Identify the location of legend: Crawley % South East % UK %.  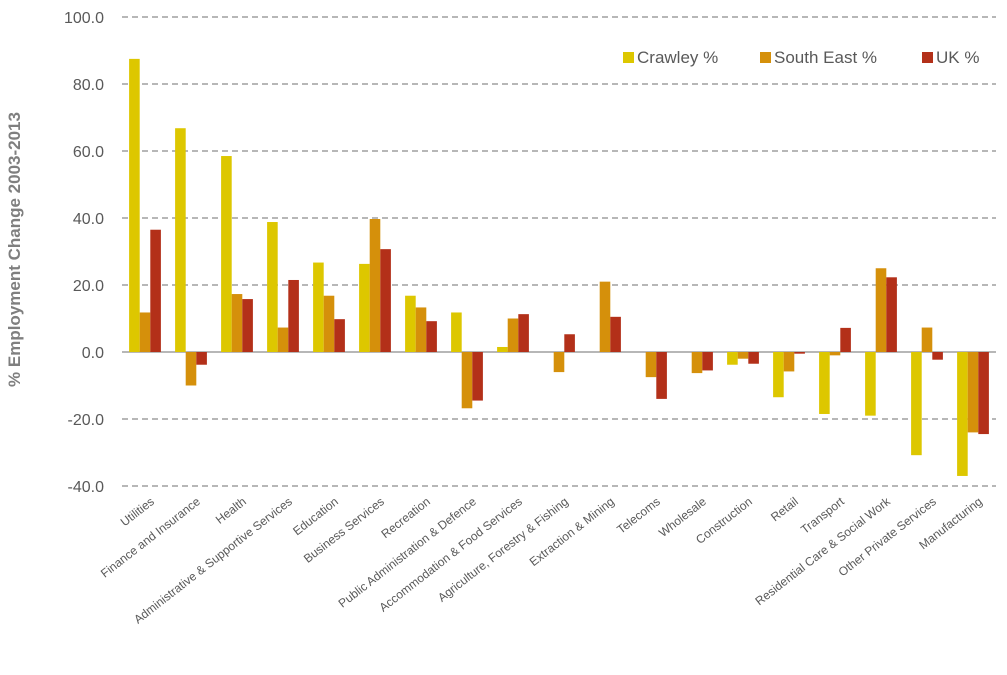
(801, 57).